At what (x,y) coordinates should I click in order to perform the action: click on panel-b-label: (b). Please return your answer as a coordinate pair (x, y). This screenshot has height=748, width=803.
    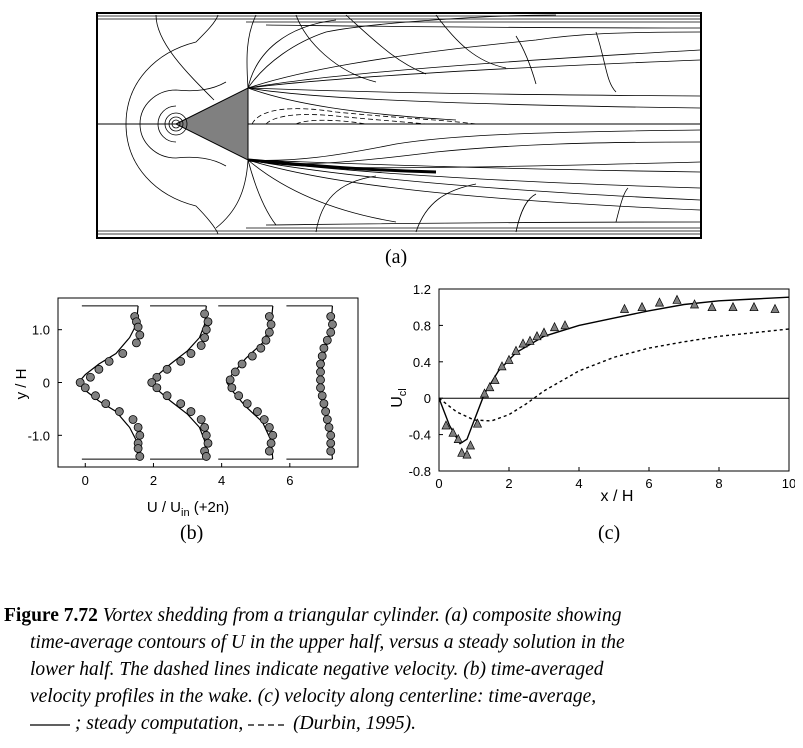
    Looking at the image, I should click on (192, 533).